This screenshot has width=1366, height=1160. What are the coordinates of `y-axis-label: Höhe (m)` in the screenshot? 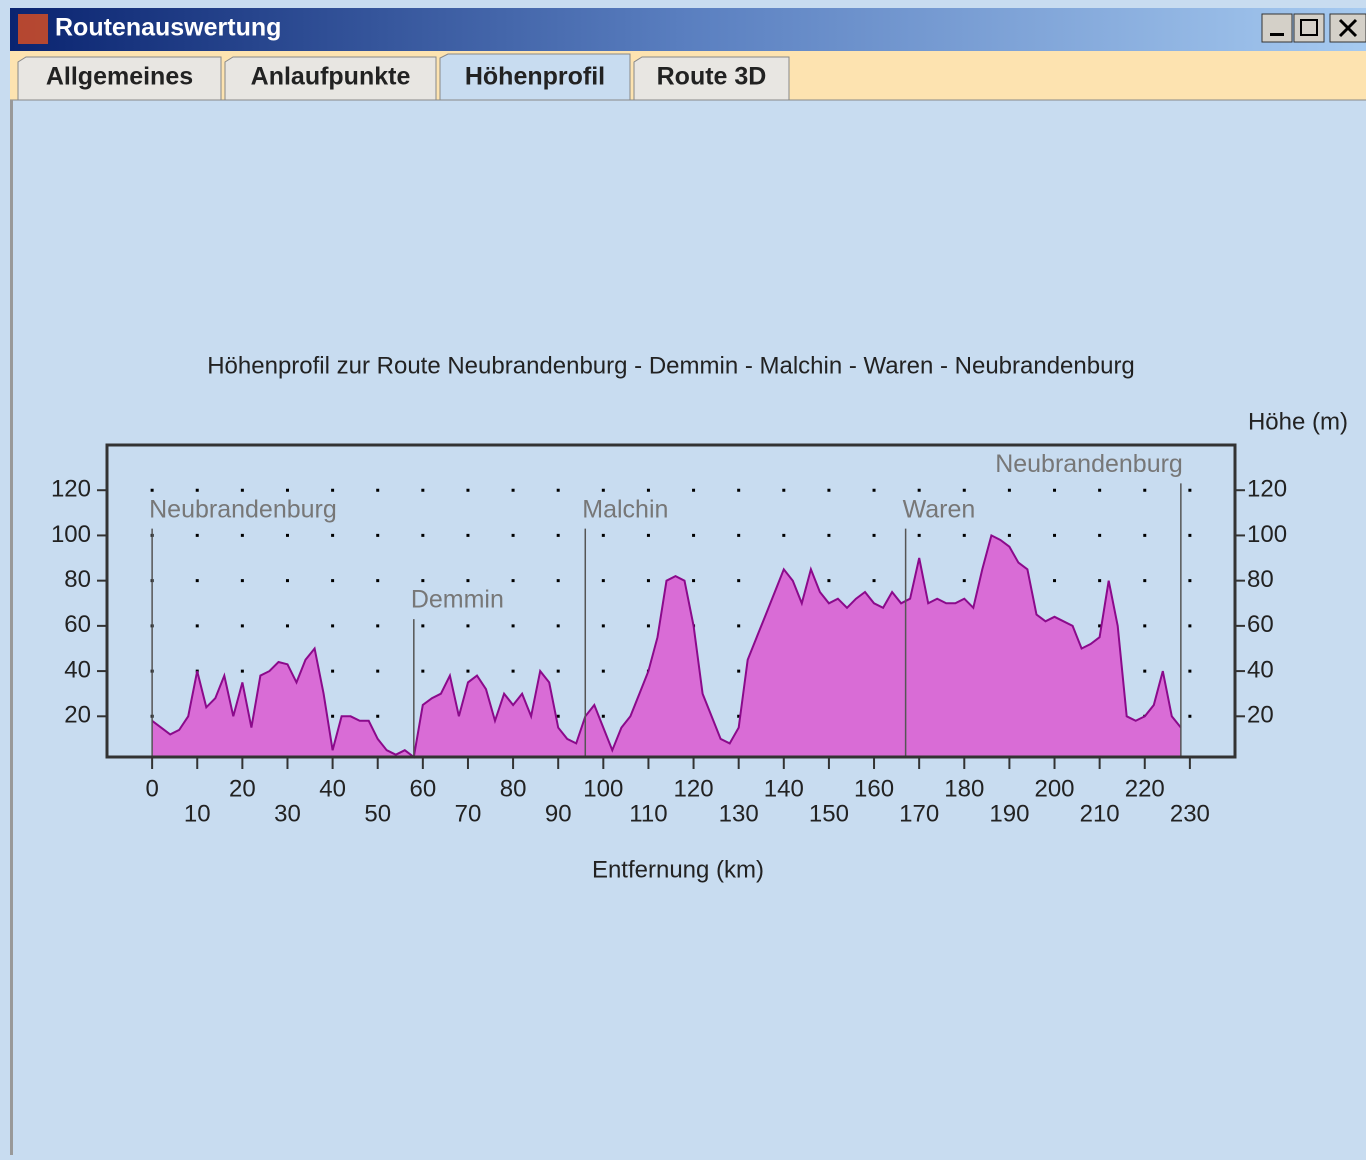 It's located at (1298, 421).